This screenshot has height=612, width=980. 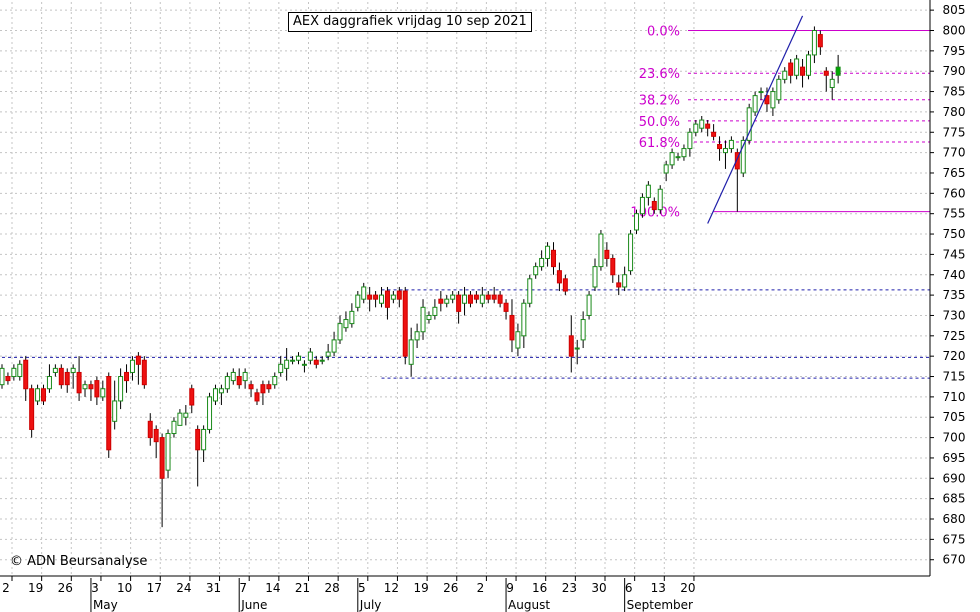 What do you see at coordinates (954, 193) in the screenshot?
I see `y-tick-label: 760` at bounding box center [954, 193].